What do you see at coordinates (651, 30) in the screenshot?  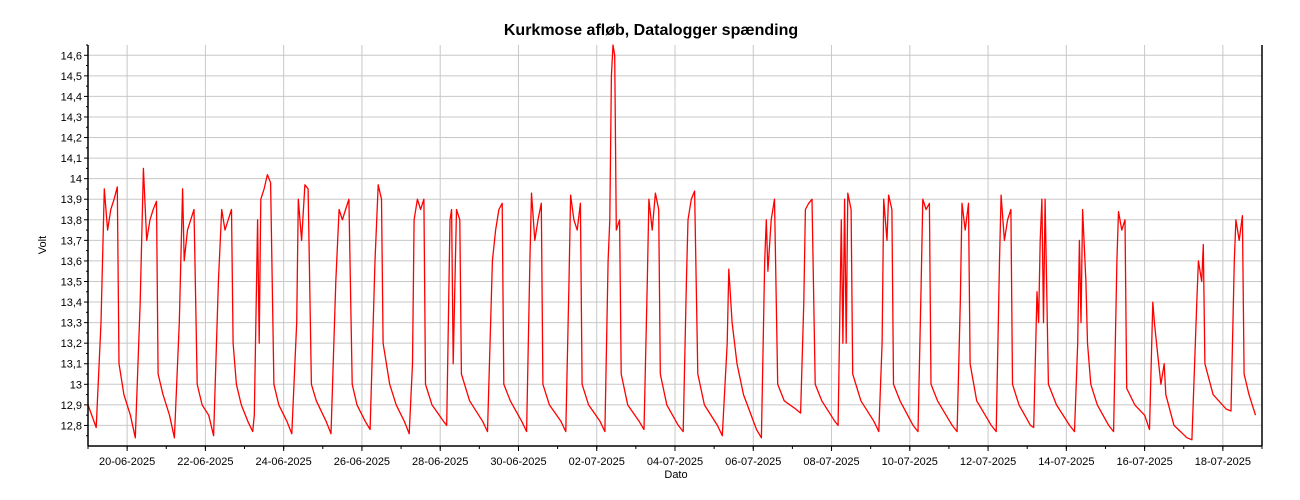 I see `chart-title: Kurkmose afløb, Datalogger spænding` at bounding box center [651, 30].